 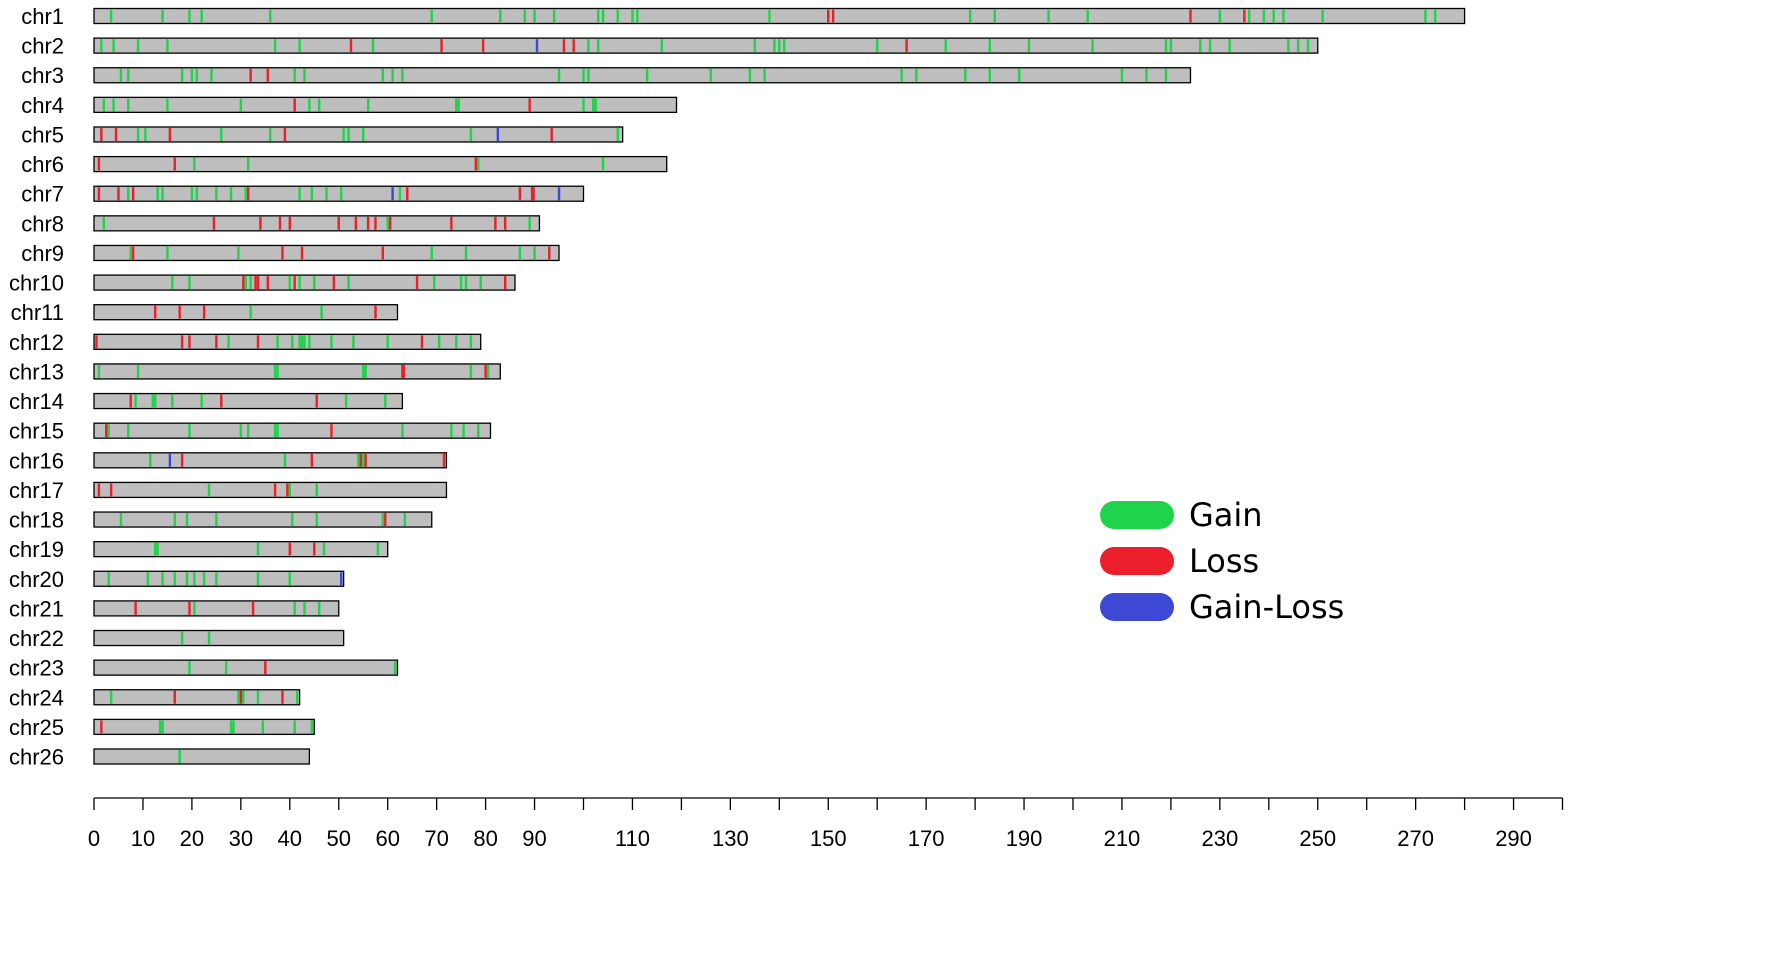 What do you see at coordinates (1513, 838) in the screenshot?
I see `x-tick-label: 290` at bounding box center [1513, 838].